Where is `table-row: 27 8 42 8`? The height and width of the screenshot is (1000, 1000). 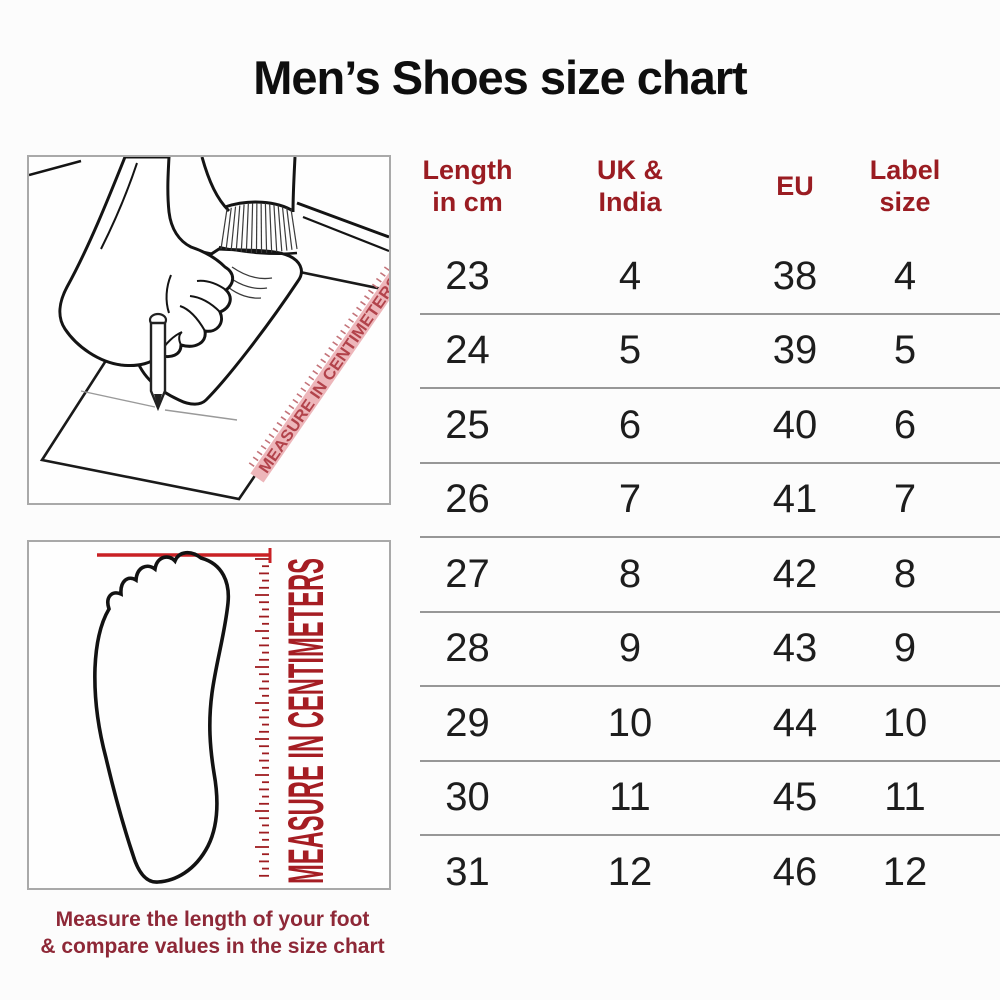
table-row: 27 8 42 8 is located at coordinates (710, 573).